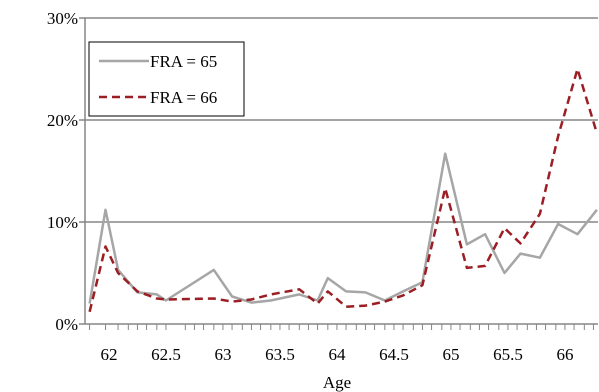 The image size is (599, 392). What do you see at coordinates (62, 18) in the screenshot?
I see `y-tick-label: 30%` at bounding box center [62, 18].